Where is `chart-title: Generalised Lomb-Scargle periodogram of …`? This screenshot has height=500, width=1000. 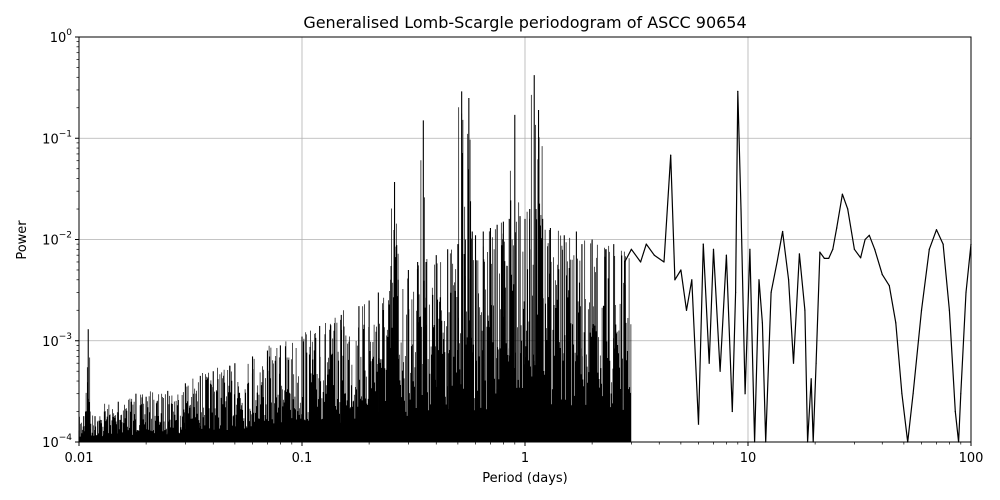
chart-title: Generalised Lomb-Scargle periodogram of … is located at coordinates (524, 22).